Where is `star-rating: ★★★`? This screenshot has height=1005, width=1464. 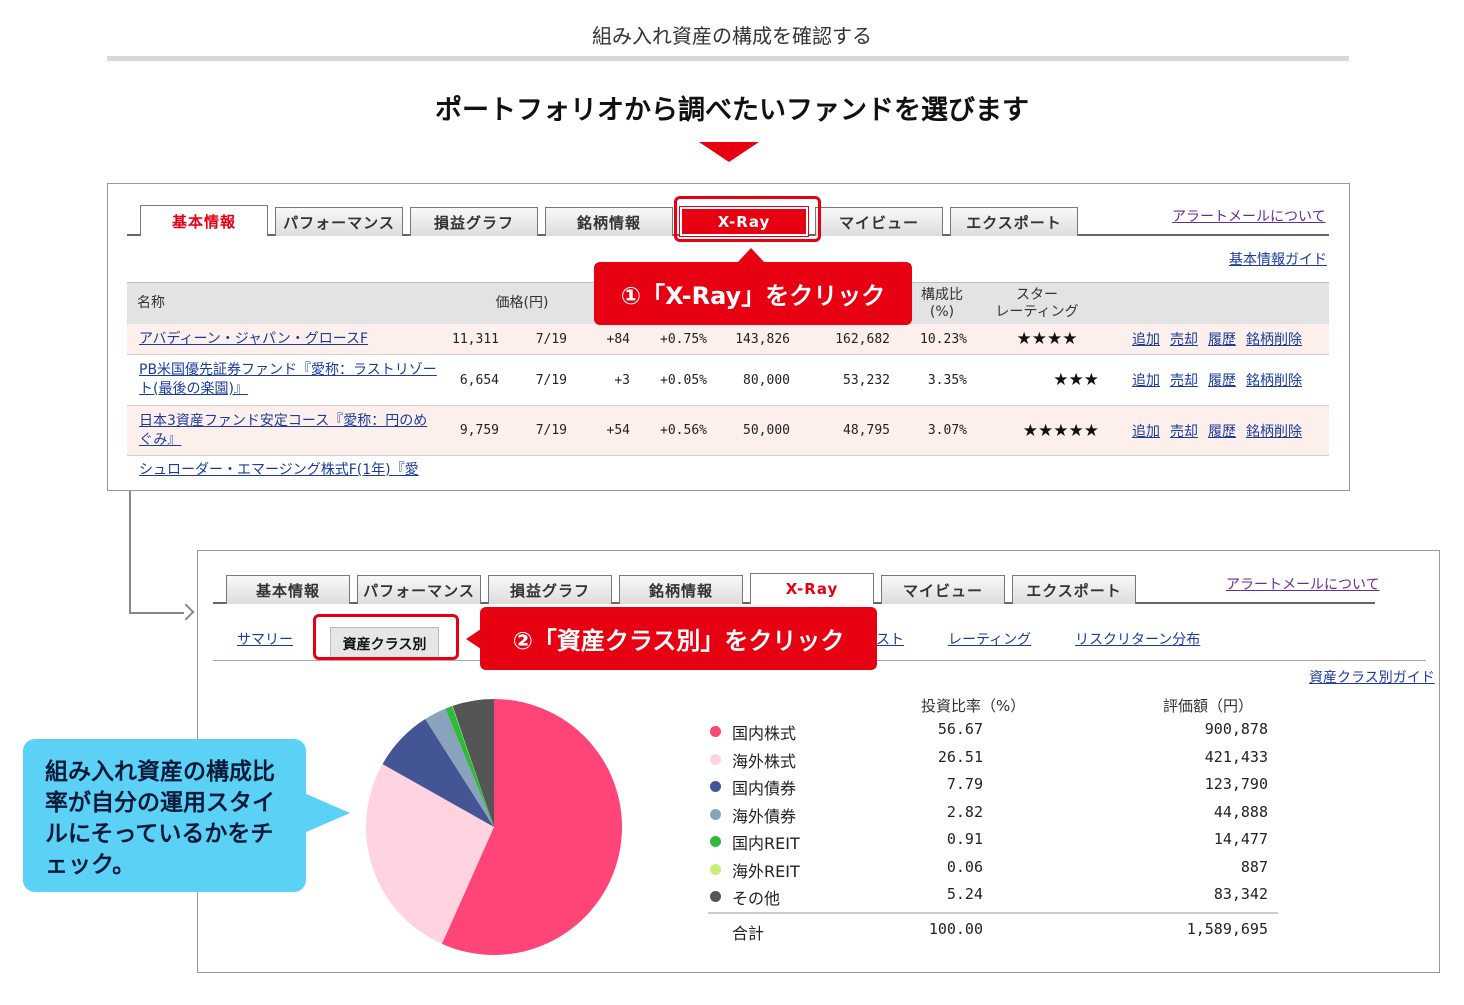
star-rating: ★★★ is located at coordinates (1076, 380).